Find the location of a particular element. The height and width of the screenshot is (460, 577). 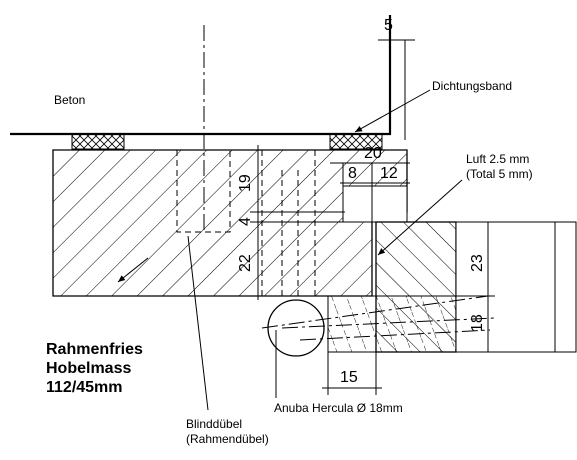

hinge-axis is located at coordinates (375, 312).